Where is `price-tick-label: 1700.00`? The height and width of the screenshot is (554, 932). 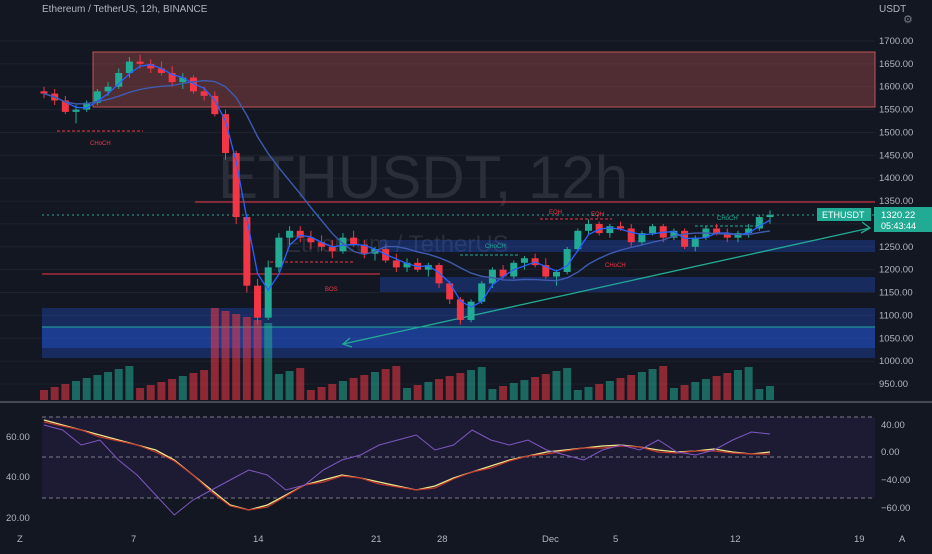
price-tick-label: 1700.00 is located at coordinates (896, 41).